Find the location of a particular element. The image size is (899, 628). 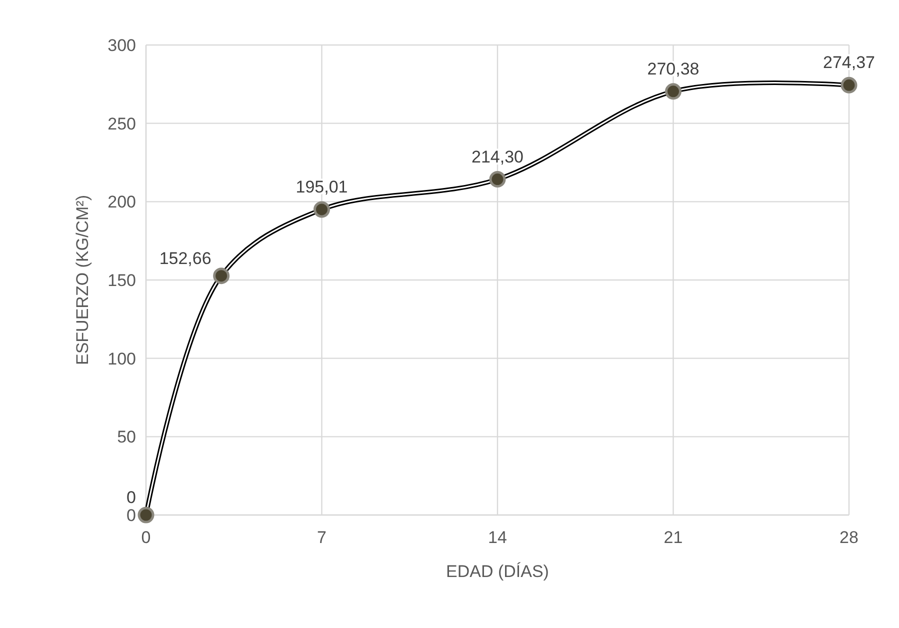

y-tick-label: 0 is located at coordinates (131, 515).